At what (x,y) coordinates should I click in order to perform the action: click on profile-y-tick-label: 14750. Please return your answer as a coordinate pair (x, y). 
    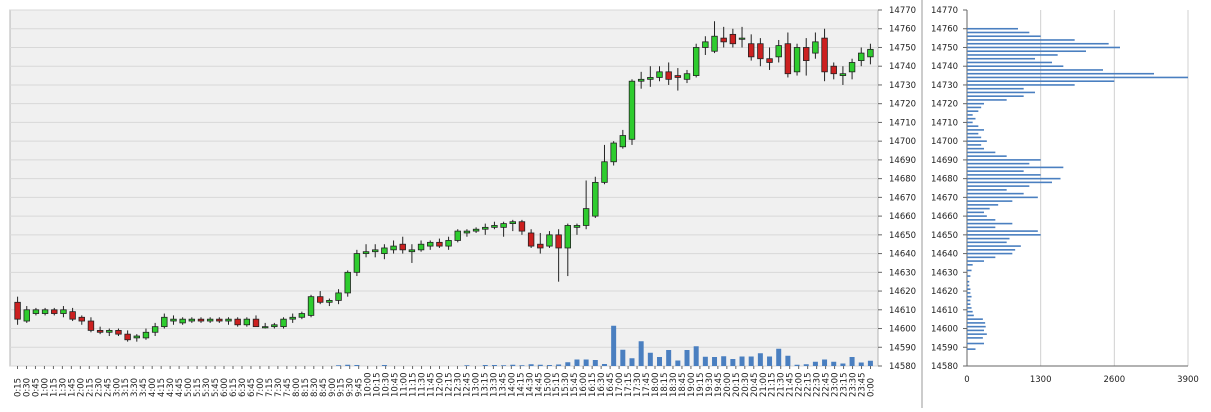
    Looking at the image, I should click on (944, 48).